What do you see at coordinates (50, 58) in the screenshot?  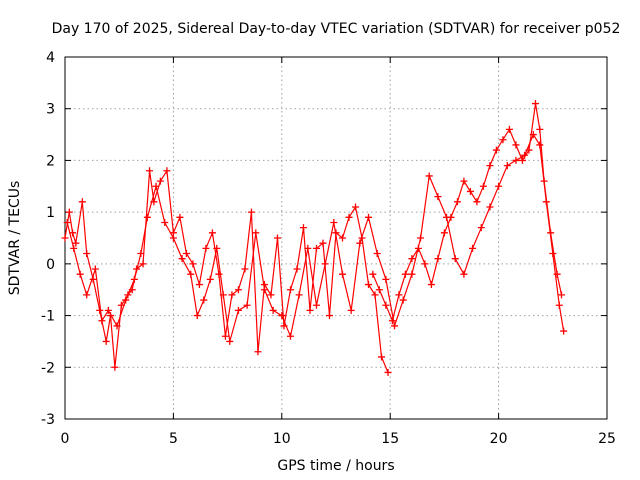 I see `y-tick-label: 4` at bounding box center [50, 58].